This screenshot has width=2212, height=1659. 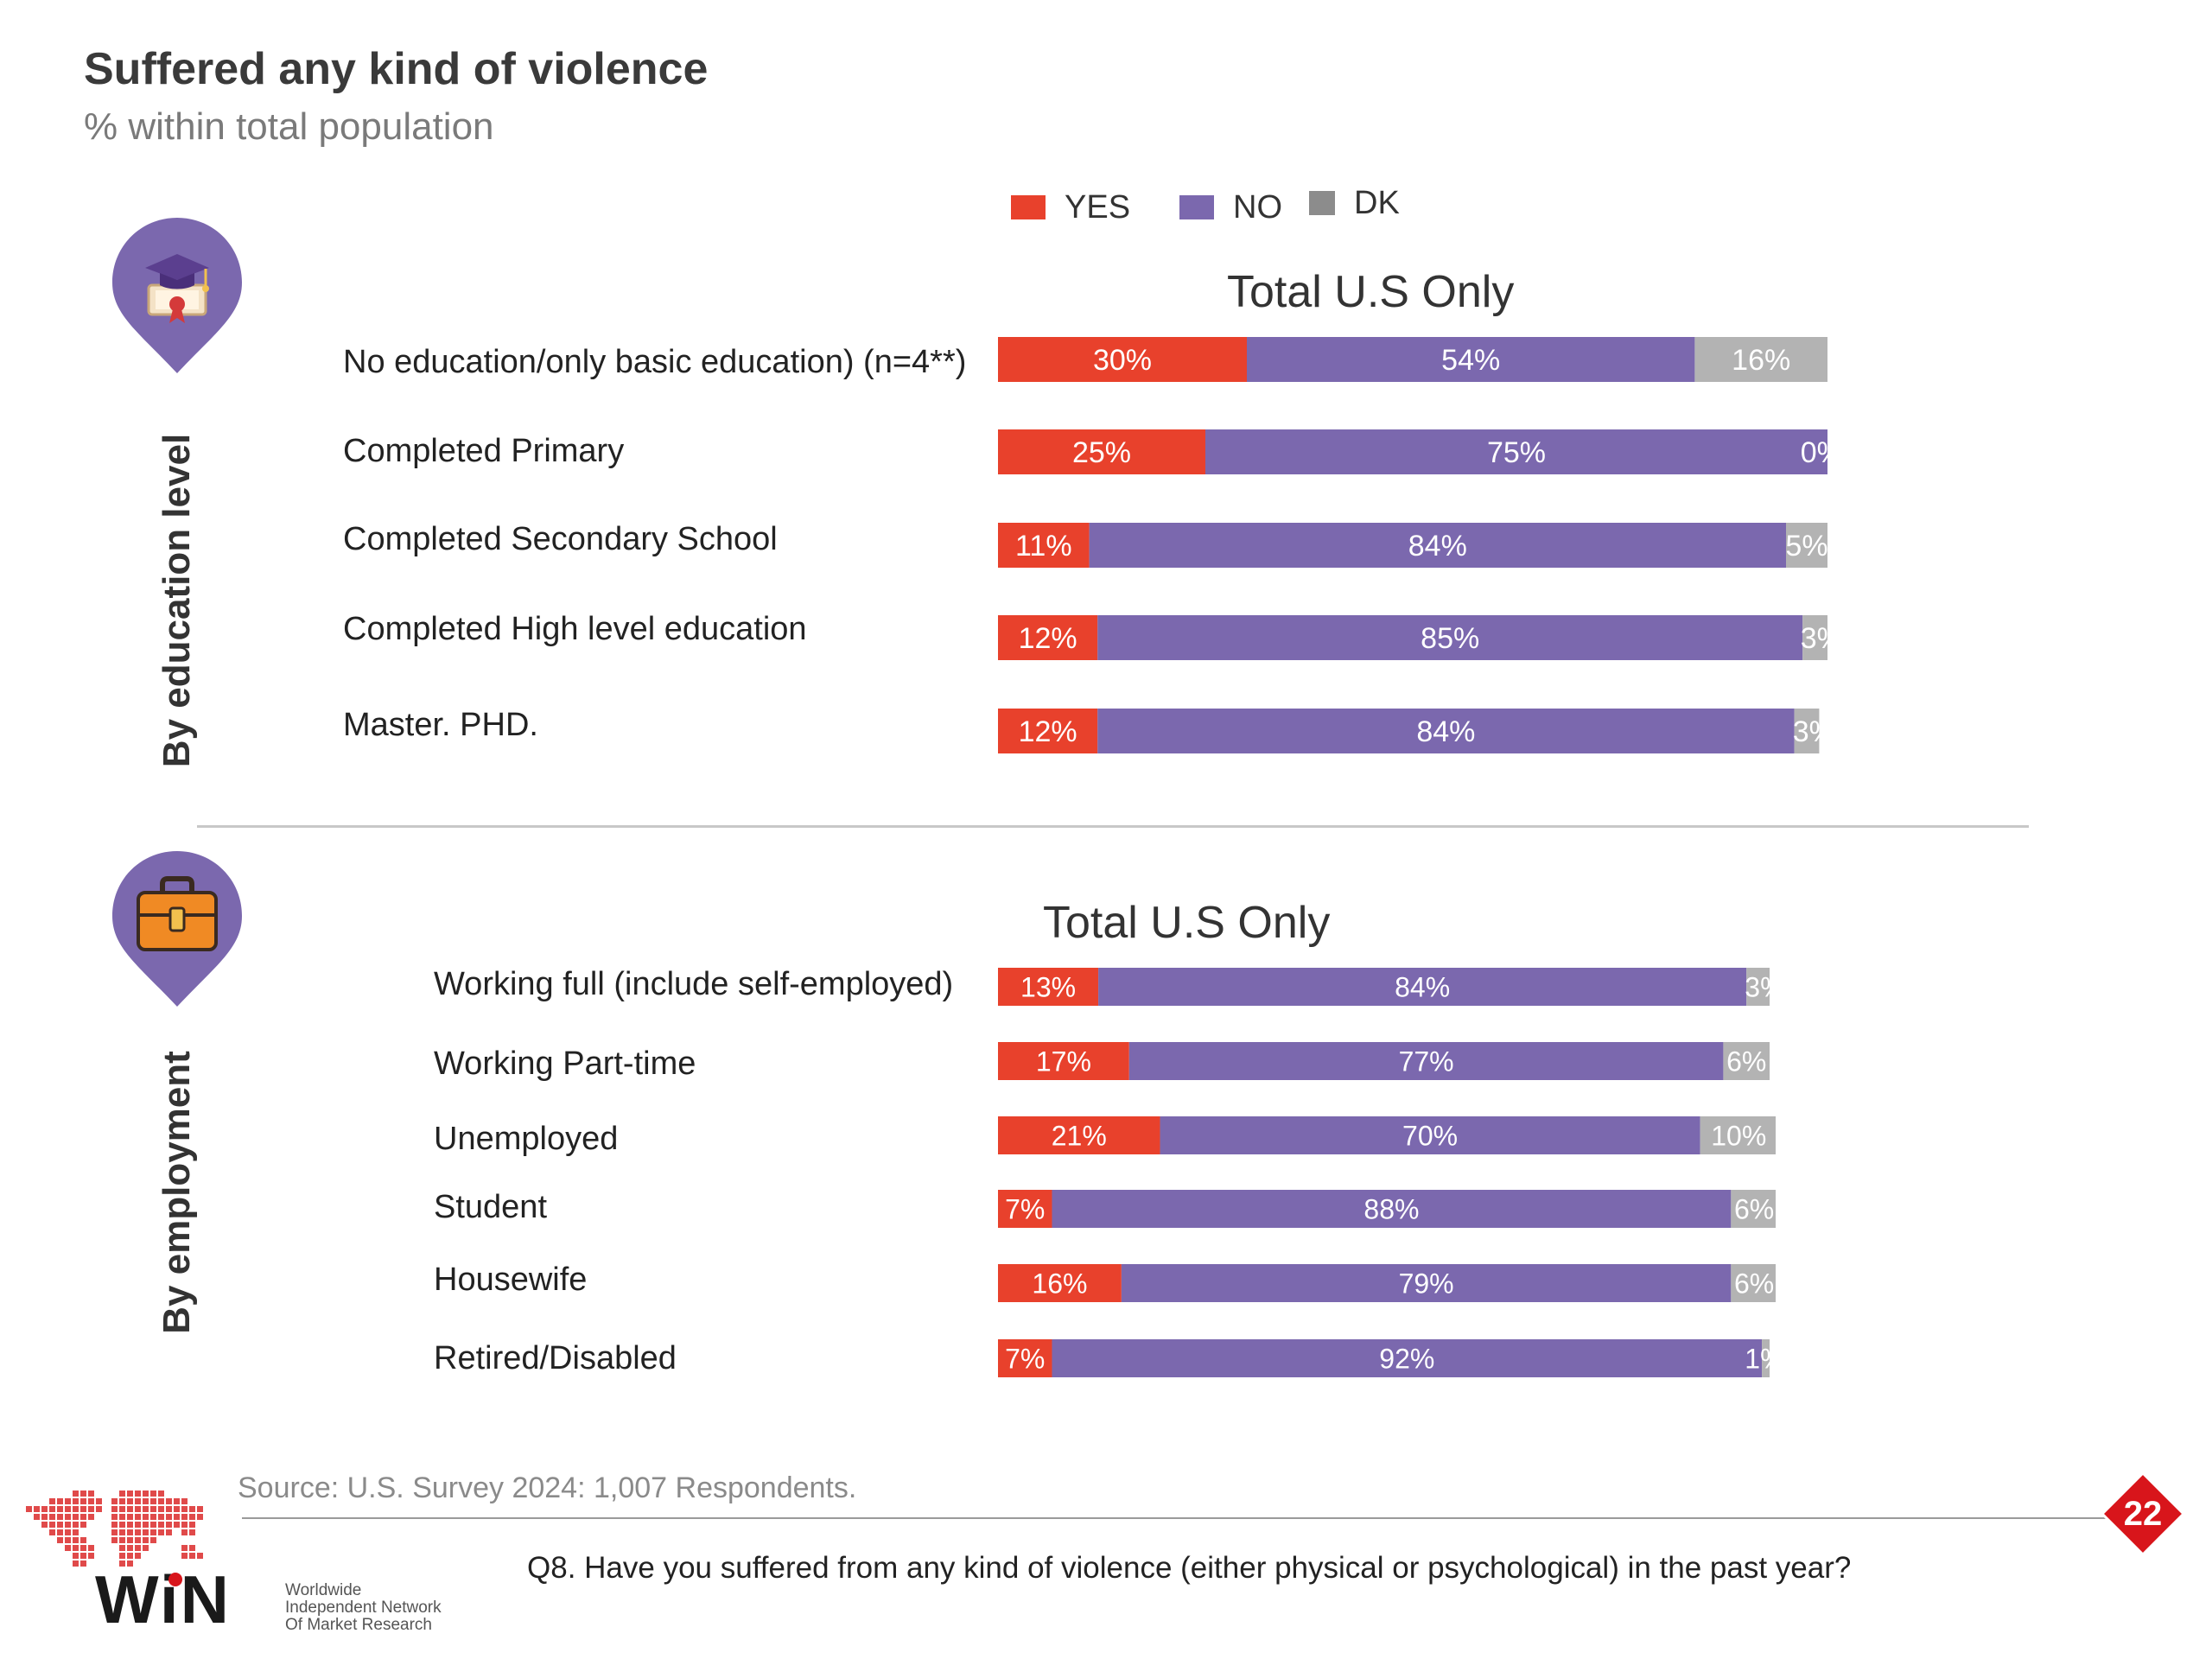 What do you see at coordinates (363, 1608) in the screenshot?
I see `svg-text: Independent Network` at bounding box center [363, 1608].